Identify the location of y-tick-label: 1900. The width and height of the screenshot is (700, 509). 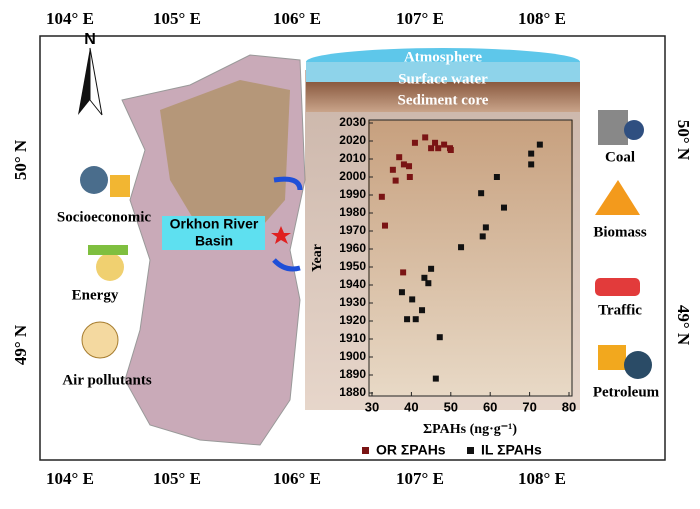
(352, 356).